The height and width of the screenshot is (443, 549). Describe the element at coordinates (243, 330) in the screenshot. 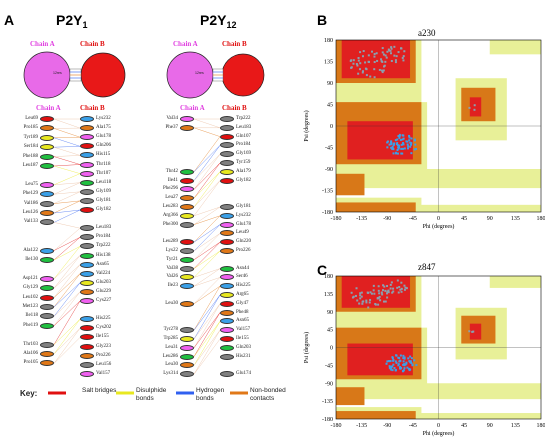

I see `p2y12-b-residue-label: Val157` at that location.